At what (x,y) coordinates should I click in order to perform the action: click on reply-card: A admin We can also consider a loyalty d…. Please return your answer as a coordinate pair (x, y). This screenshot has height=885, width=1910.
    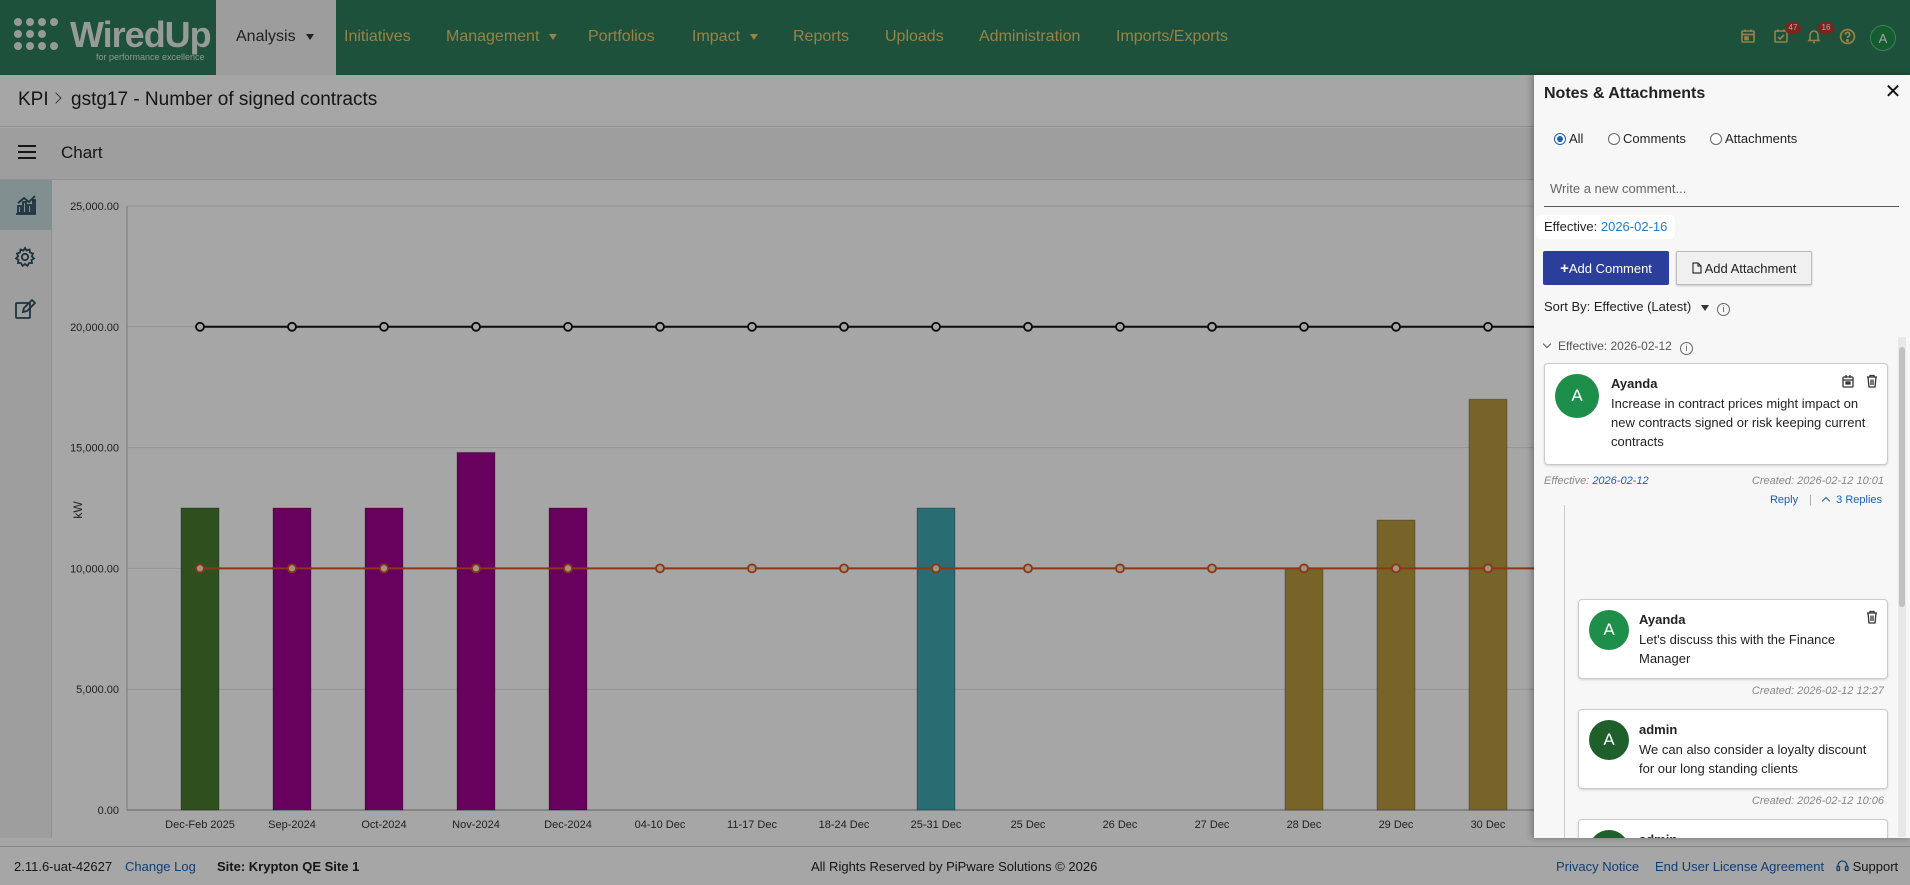
    Looking at the image, I should click on (1733, 749).